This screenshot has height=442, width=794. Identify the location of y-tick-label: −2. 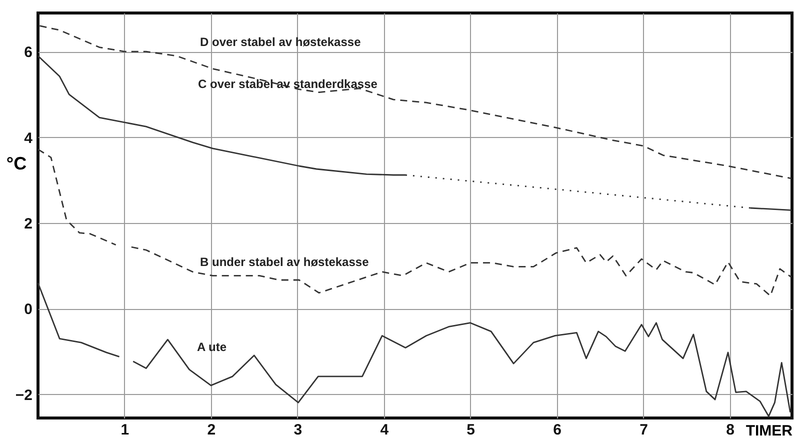
(23, 395).